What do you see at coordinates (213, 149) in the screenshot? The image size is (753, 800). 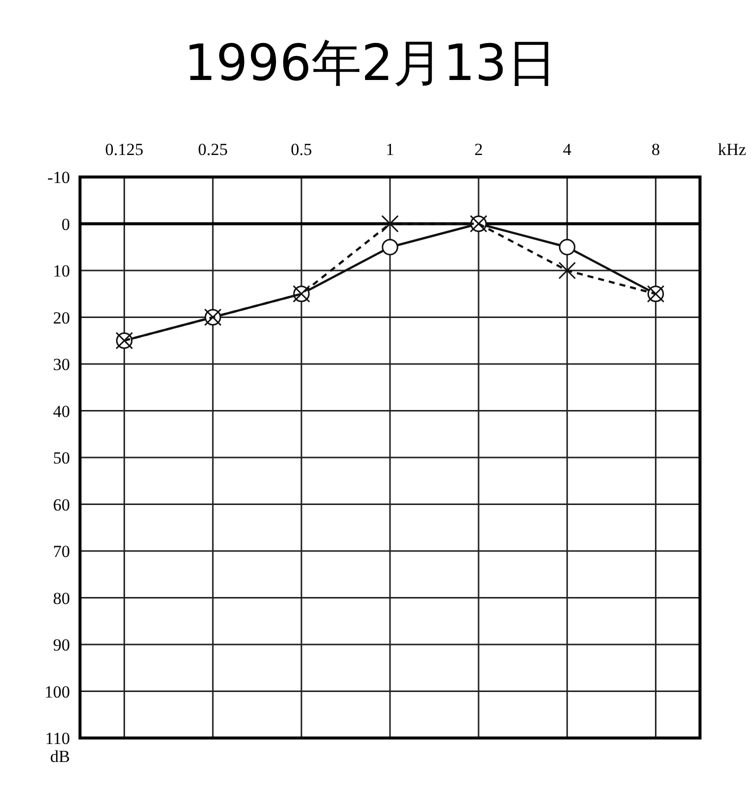 I see `x-tick-label: 0.25` at bounding box center [213, 149].